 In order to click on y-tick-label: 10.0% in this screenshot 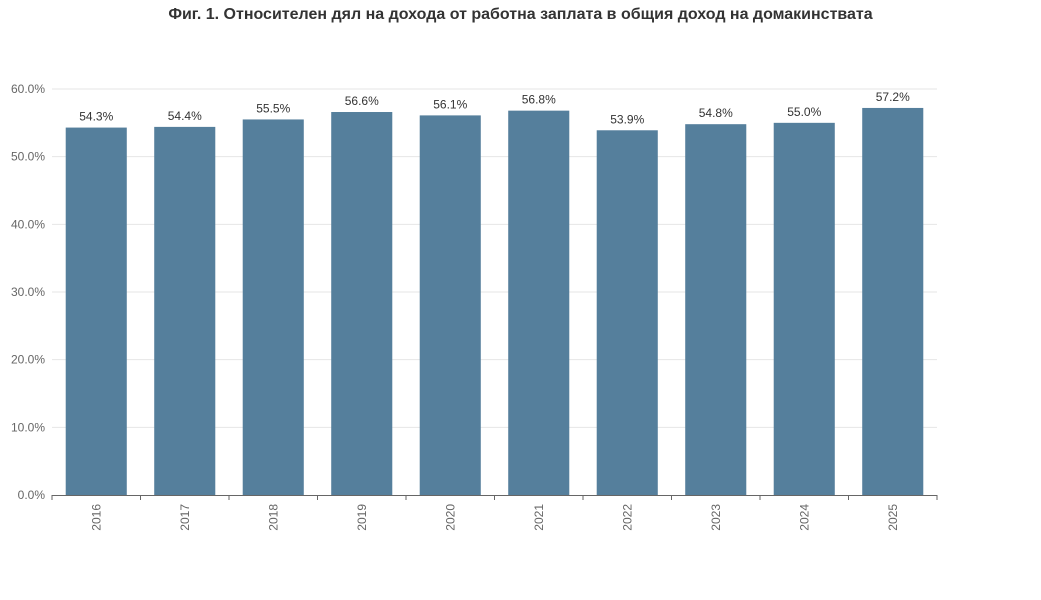, I will do `click(28, 427)`.